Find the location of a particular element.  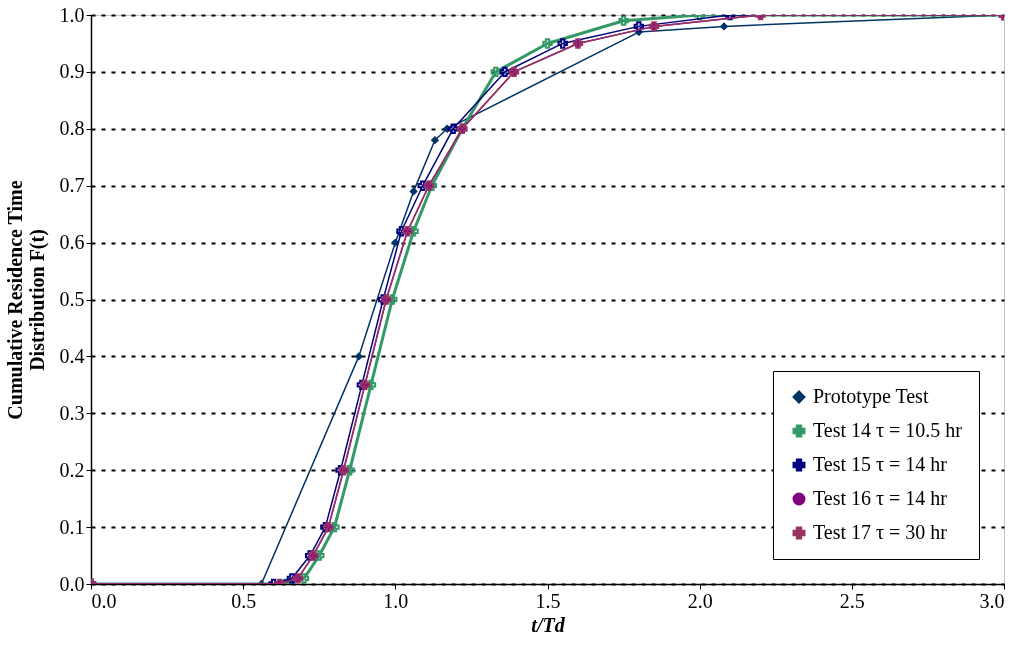

y-tick-label: 0.2 is located at coordinates (72, 469).